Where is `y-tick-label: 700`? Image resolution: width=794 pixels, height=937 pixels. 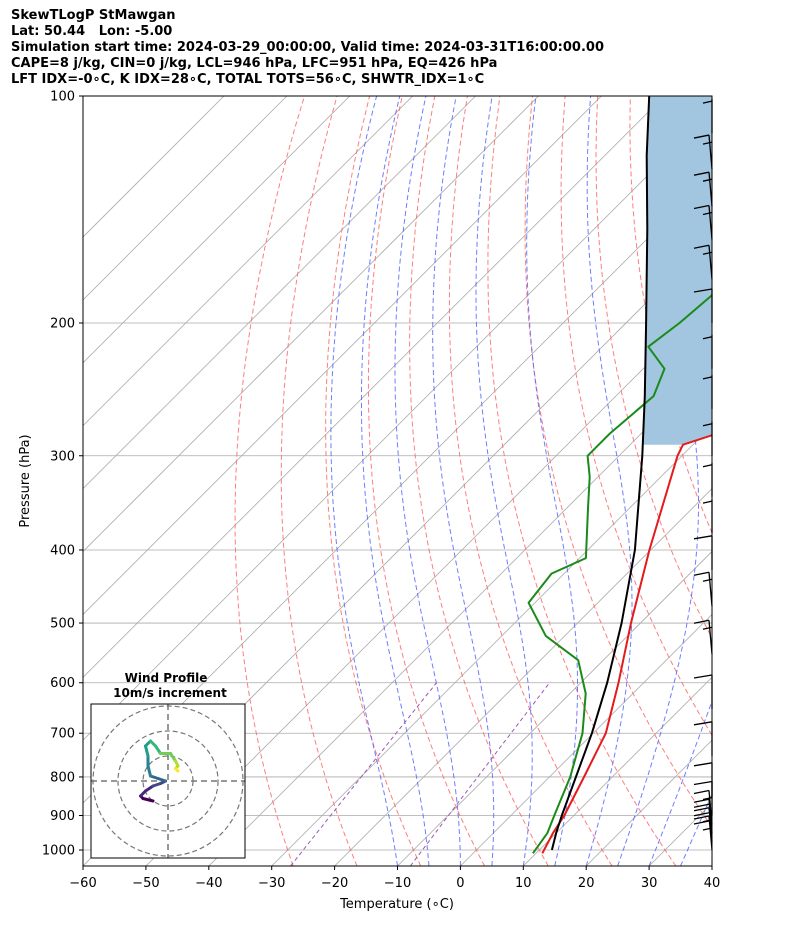
y-tick-label: 700 is located at coordinates (62, 734).